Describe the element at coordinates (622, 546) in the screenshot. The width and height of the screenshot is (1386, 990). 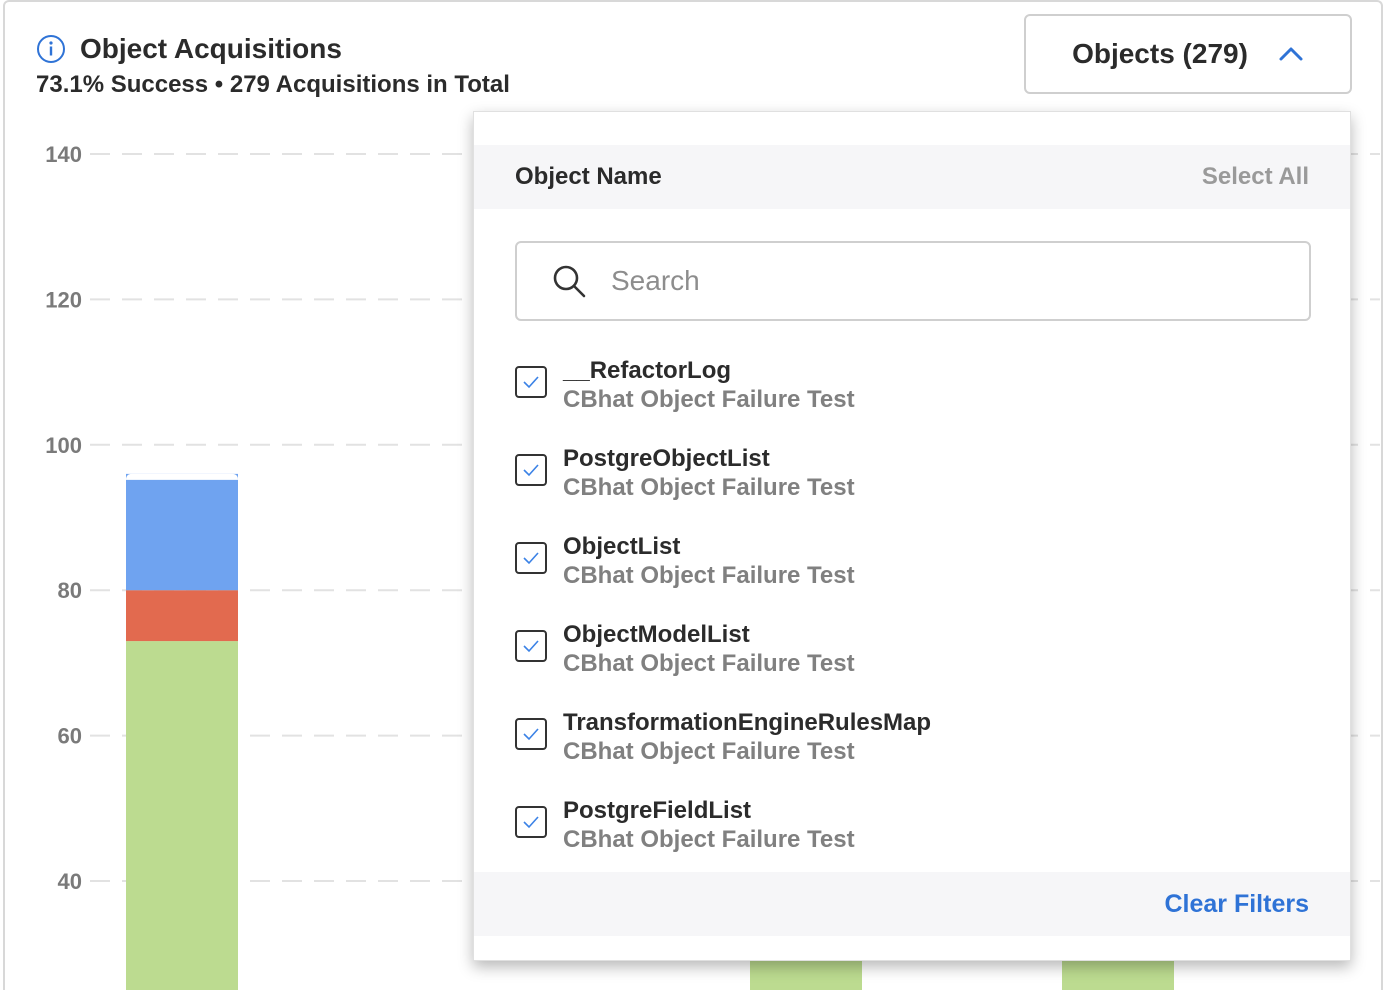
I see `object-name: ObjectList` at that location.